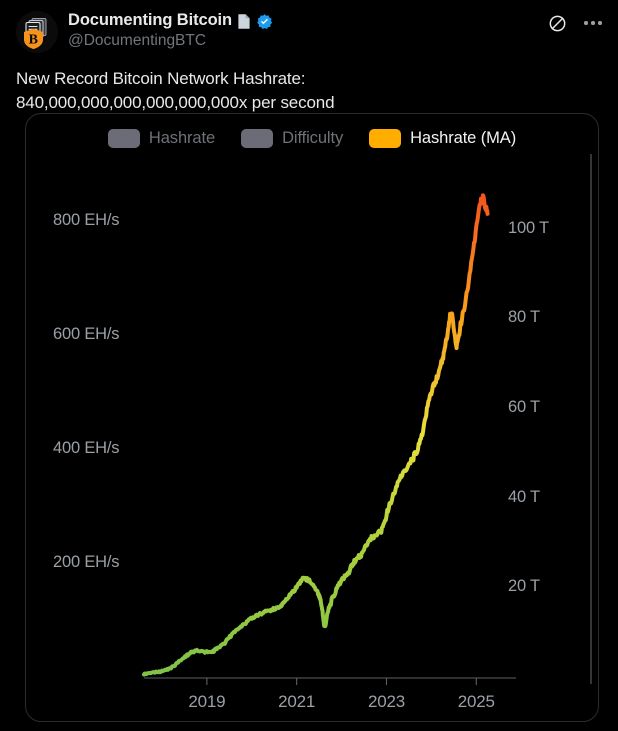 The image size is (618, 731). Describe the element at coordinates (86, 447) in the screenshot. I see `y-axis-tick-left: 400 EH/s` at that location.